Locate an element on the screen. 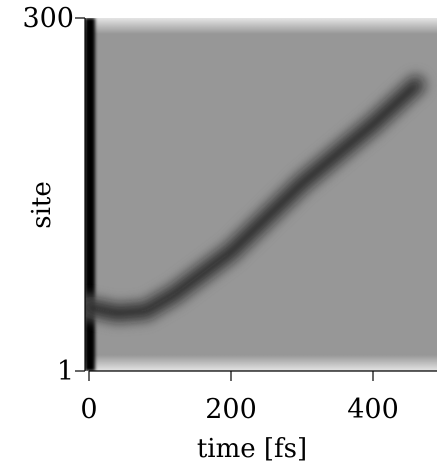 The width and height of the screenshot is (437, 470). edge-fade-bottom is located at coordinates (261, 363).